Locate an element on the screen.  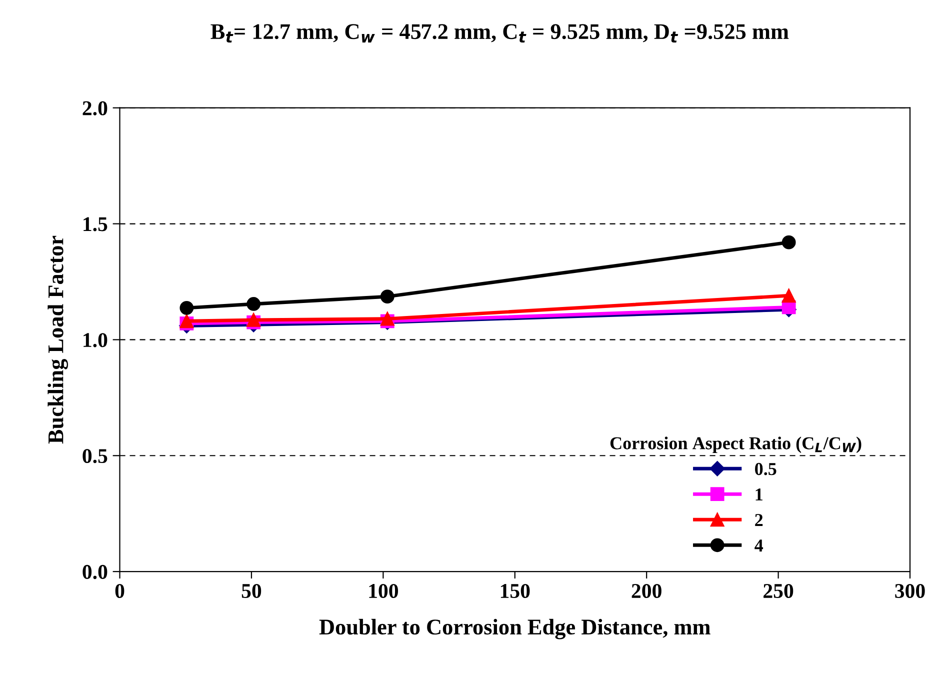
x-tick-label: 150 is located at coordinates (515, 591).